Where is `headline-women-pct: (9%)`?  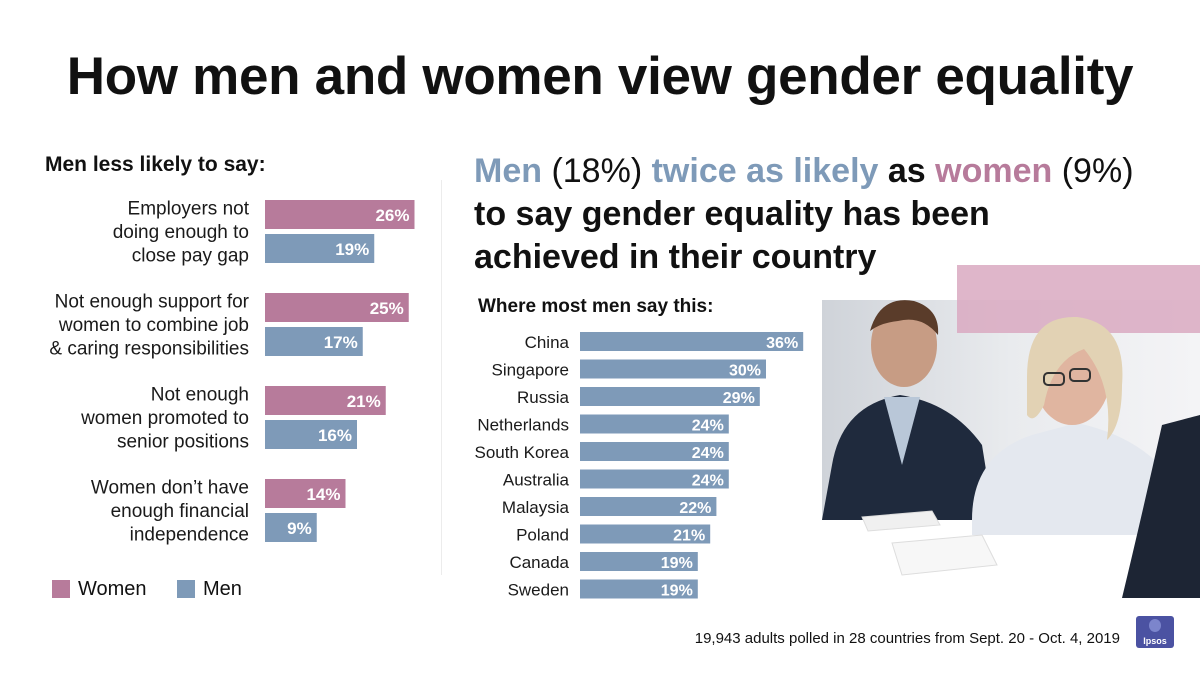 headline-women-pct: (9%) is located at coordinates (1097, 171).